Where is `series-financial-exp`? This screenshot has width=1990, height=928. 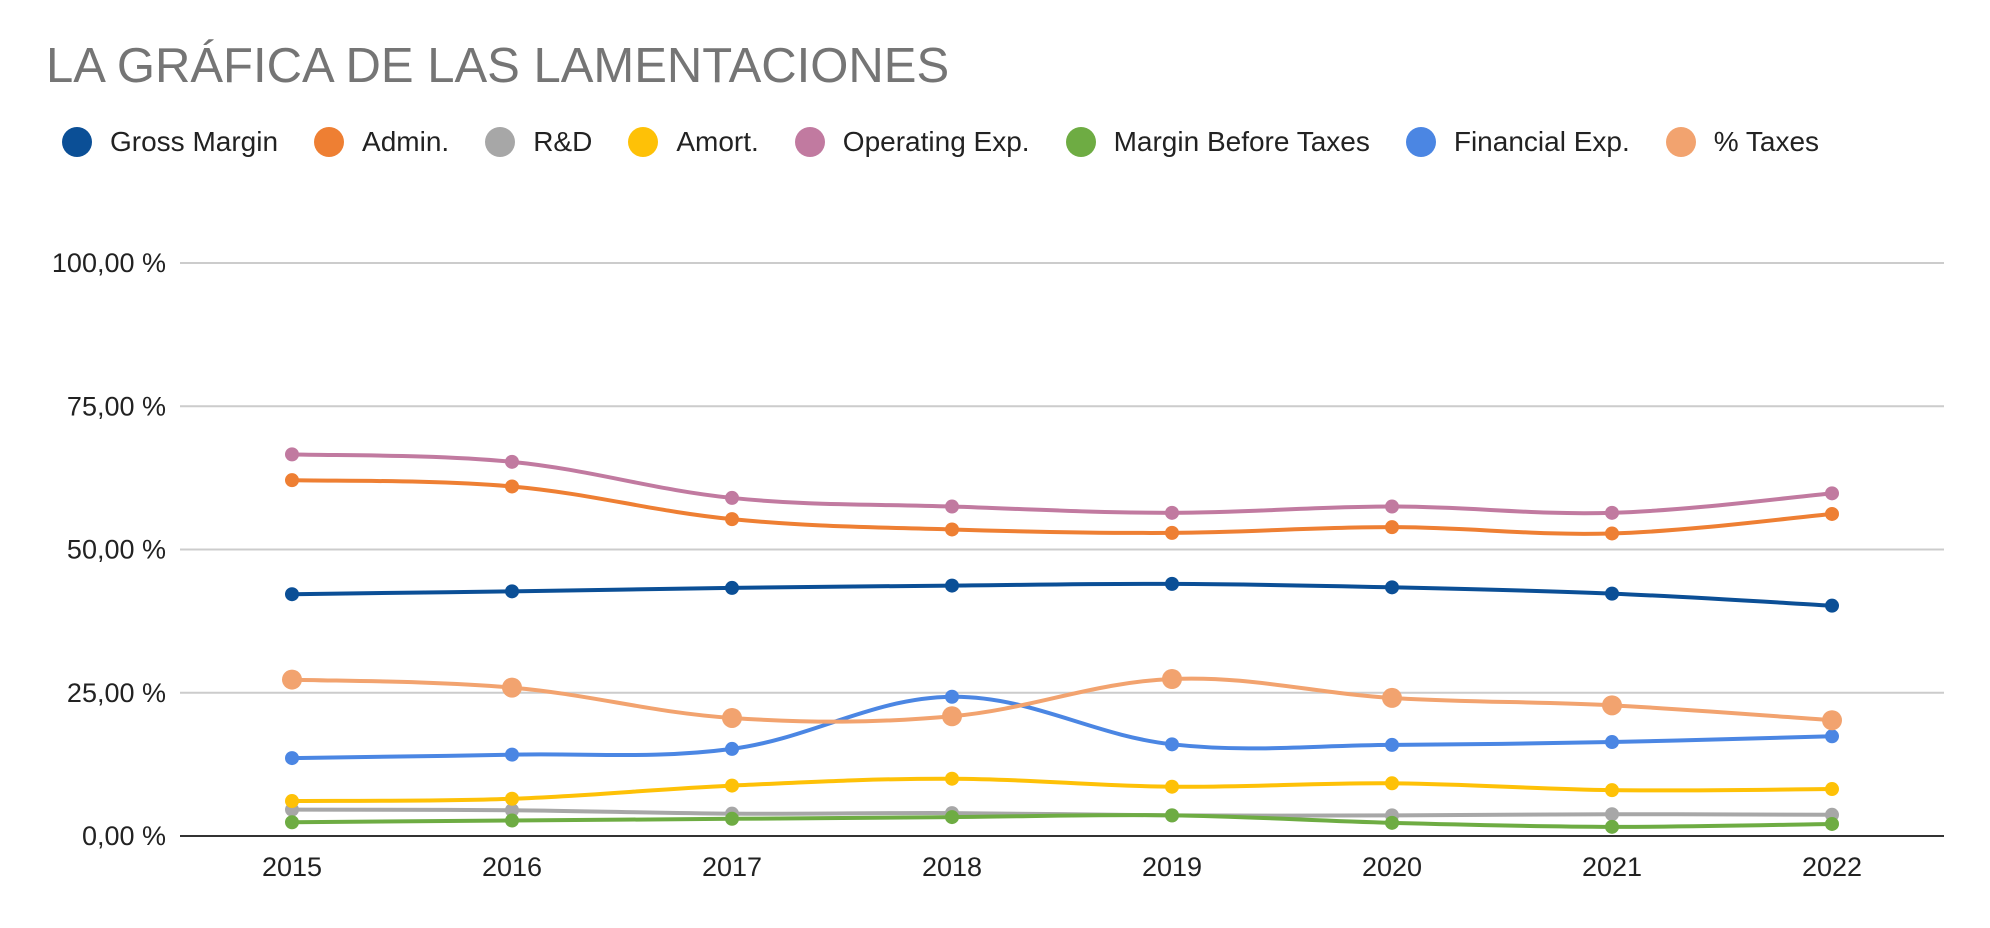 series-financial-exp is located at coordinates (1062, 727).